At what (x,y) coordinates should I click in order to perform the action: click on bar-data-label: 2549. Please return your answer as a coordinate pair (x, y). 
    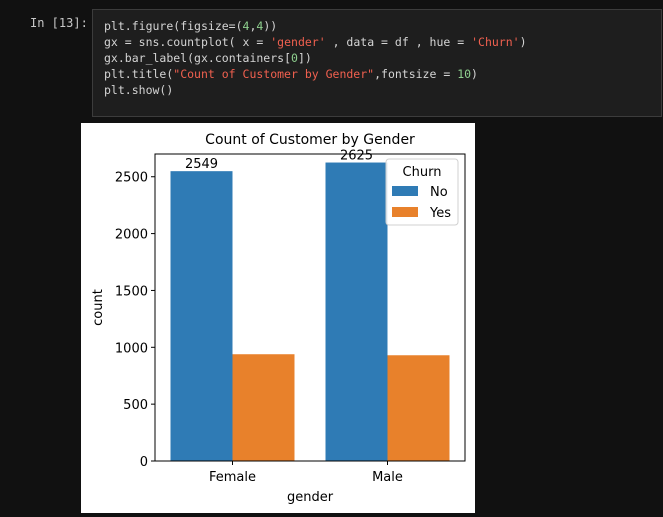
    Looking at the image, I should click on (201, 164).